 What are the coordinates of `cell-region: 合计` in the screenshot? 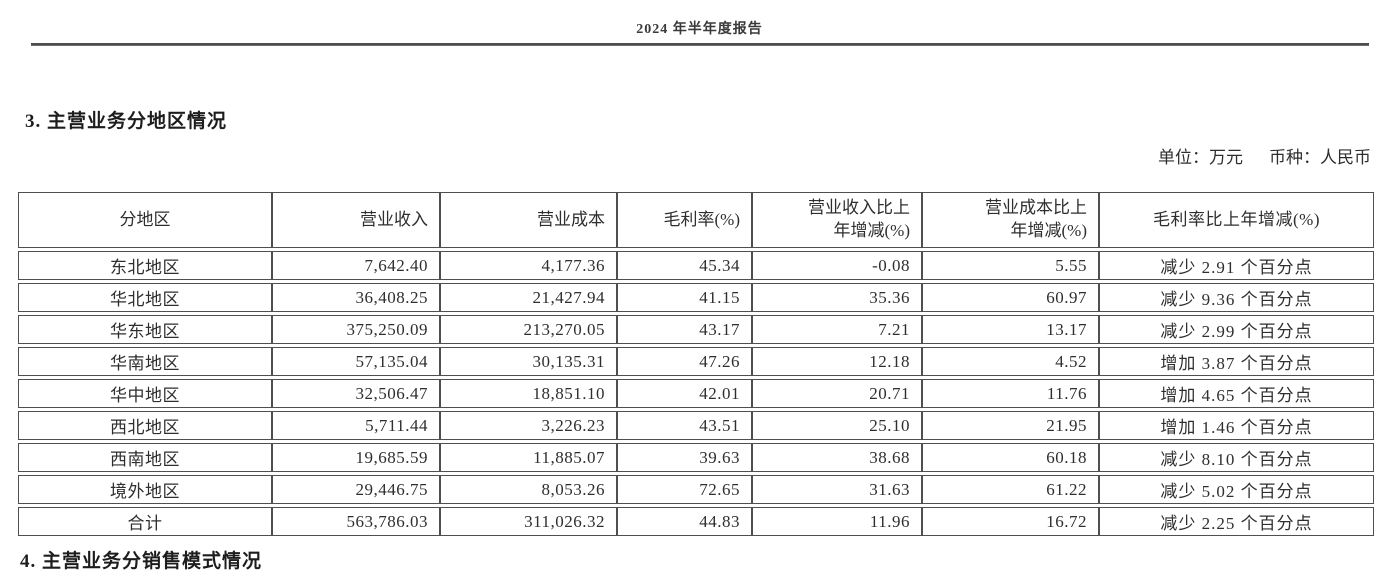 It's located at (145, 521).